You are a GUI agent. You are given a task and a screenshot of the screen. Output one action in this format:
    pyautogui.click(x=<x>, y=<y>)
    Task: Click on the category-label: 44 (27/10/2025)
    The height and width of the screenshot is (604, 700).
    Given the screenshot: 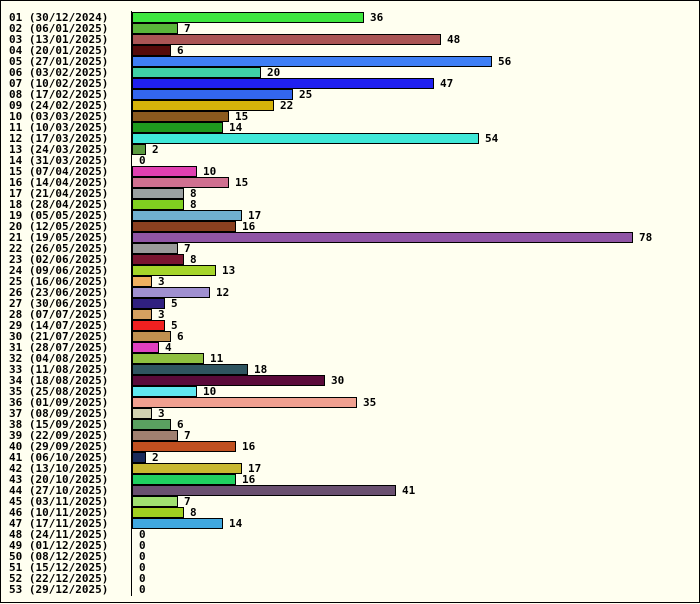 What is the action you would take?
    pyautogui.click(x=58, y=490)
    